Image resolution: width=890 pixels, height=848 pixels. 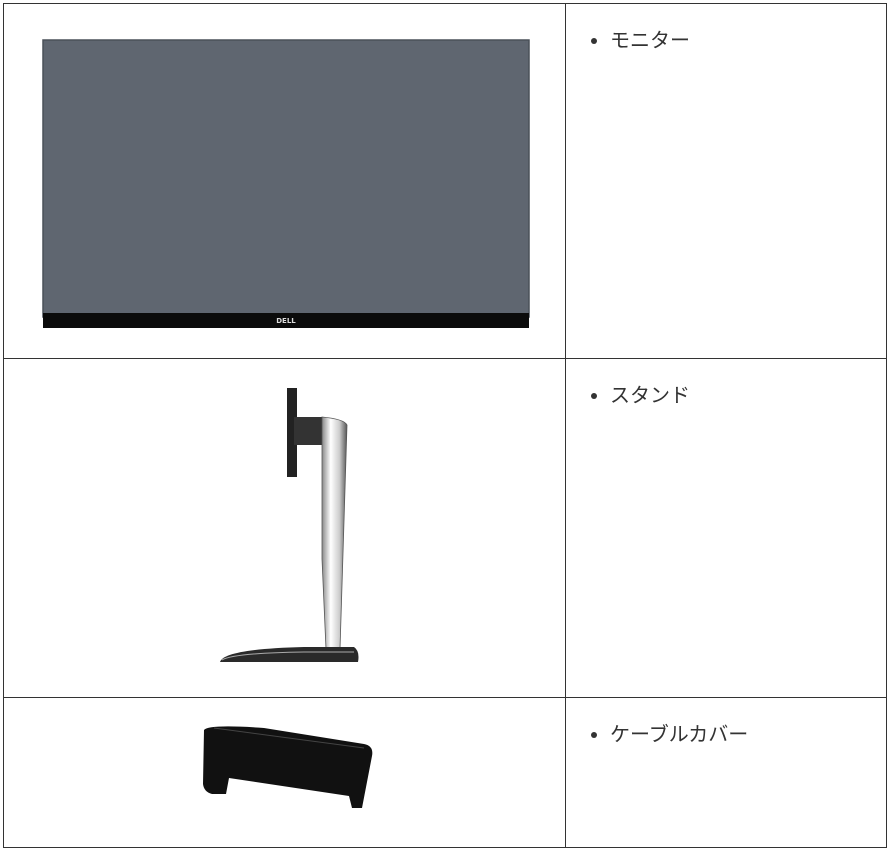 What do you see at coordinates (748, 734) in the screenshot?
I see `item-label: ケーブルカバー` at bounding box center [748, 734].